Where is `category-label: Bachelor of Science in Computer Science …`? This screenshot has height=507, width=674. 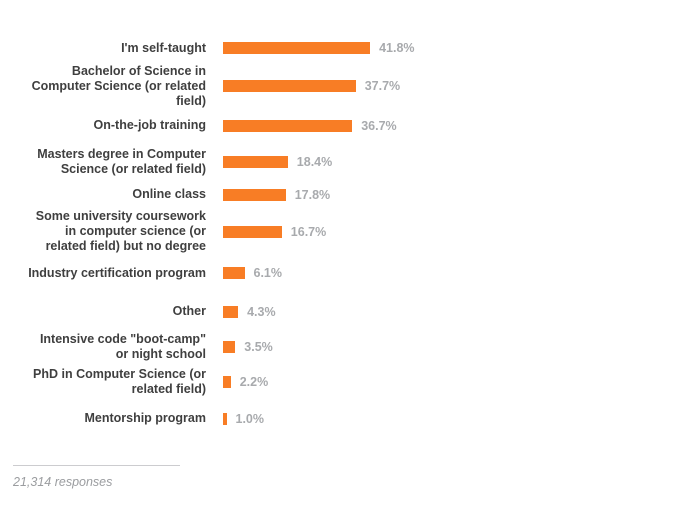
category-label: Bachelor of Science in Computer Science … is located at coordinates (118, 85).